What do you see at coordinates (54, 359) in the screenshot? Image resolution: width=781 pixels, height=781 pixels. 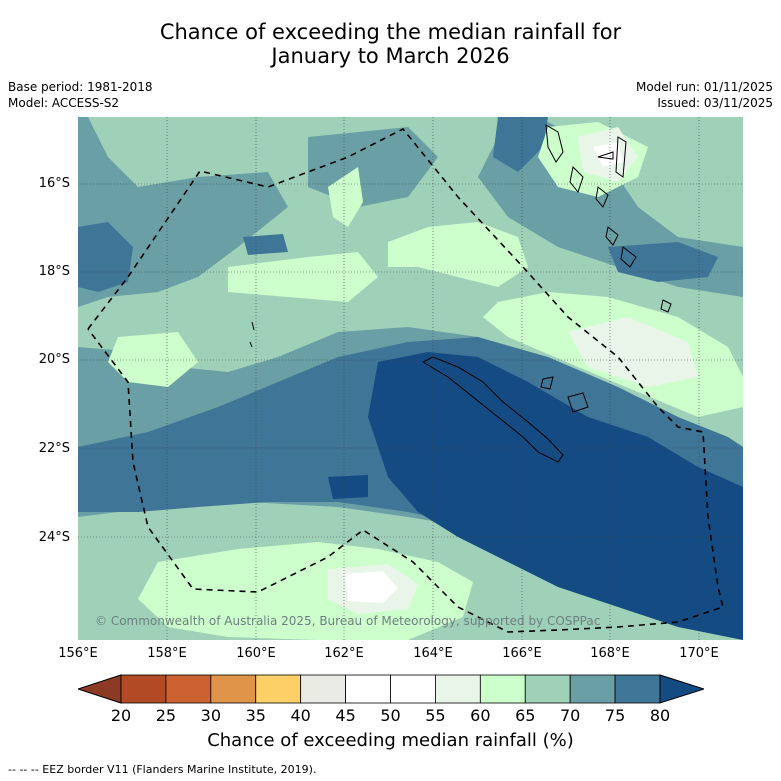 I see `lat-label-20s: 20°S` at bounding box center [54, 359].